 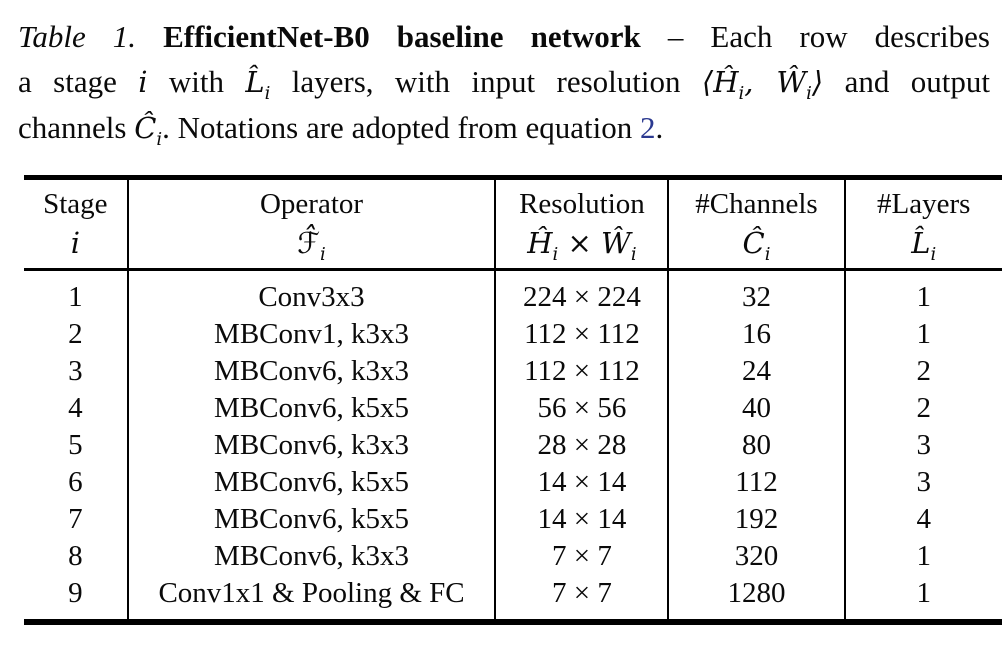 I want to click on cell-stage: 1, so click(x=75, y=297).